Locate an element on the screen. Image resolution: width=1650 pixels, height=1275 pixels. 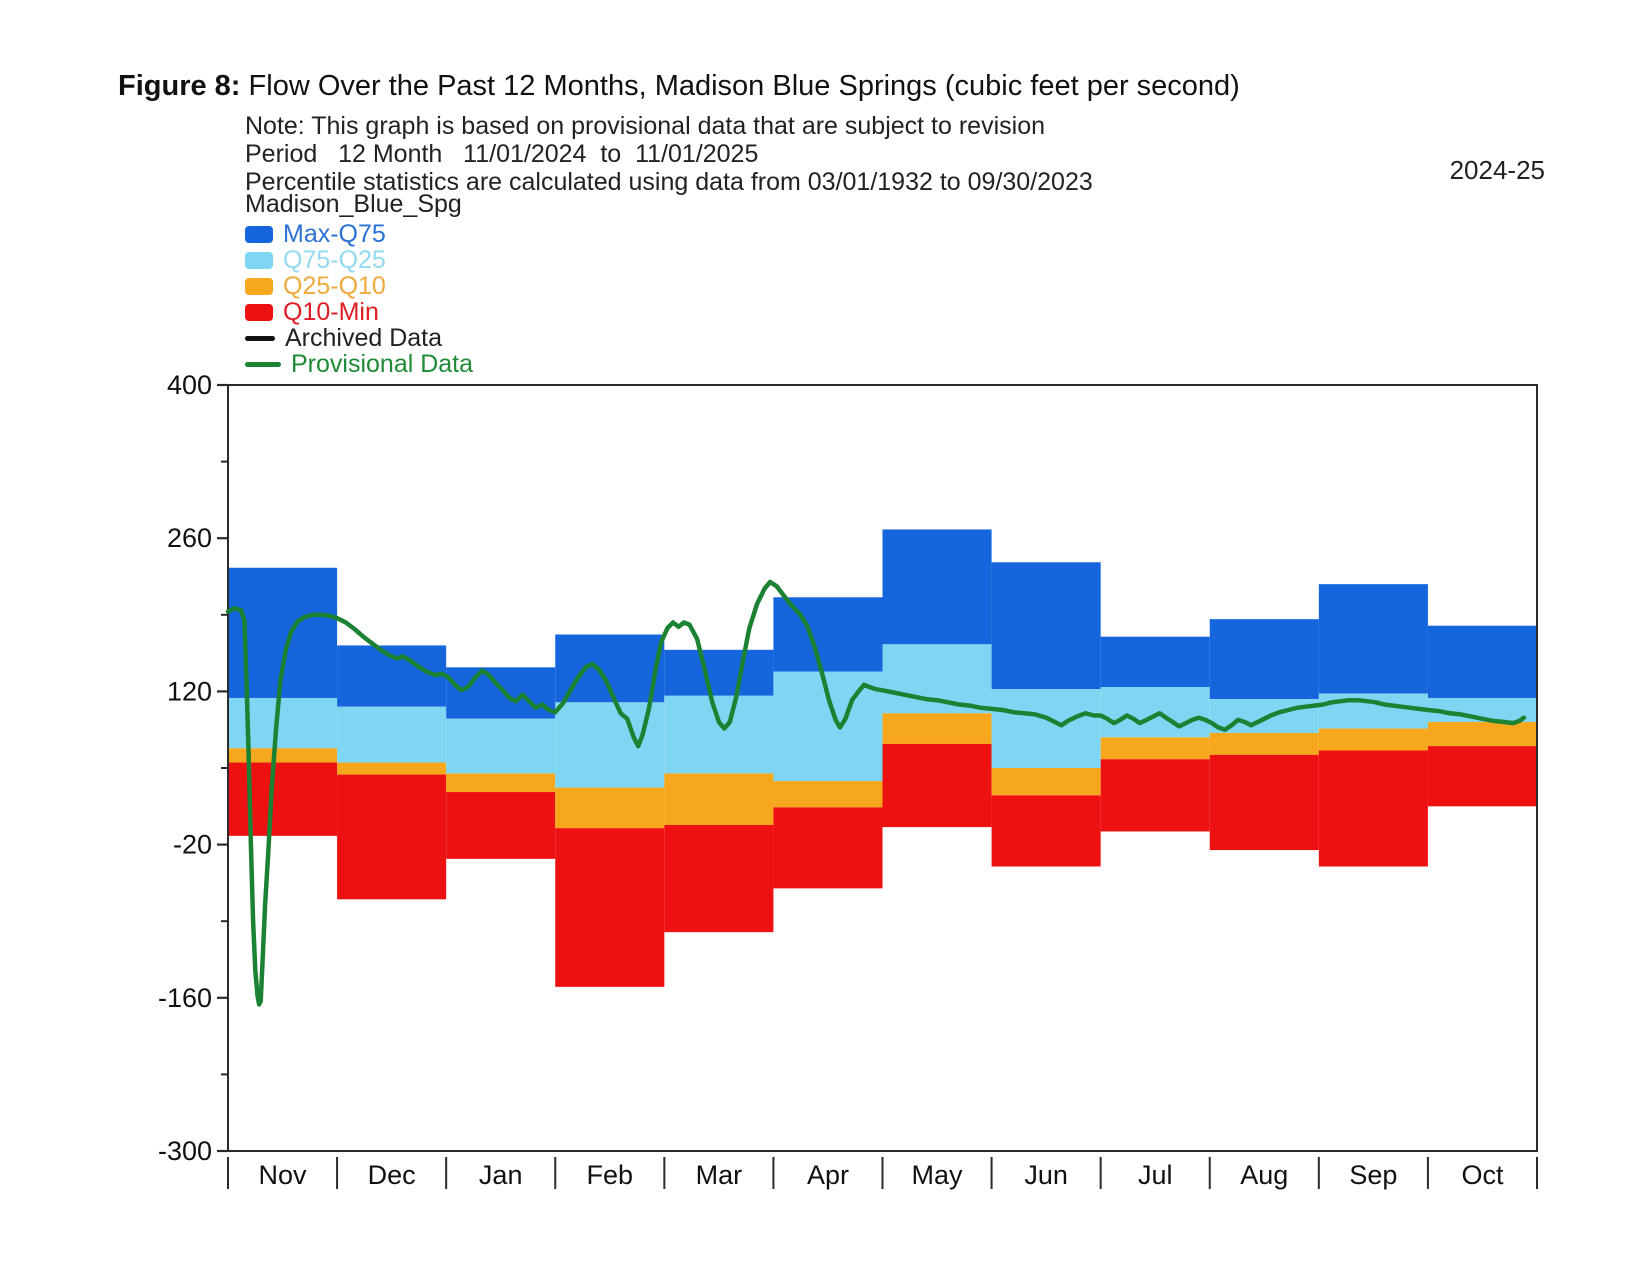
legend-item-archived-data: Archived Data is located at coordinates (359, 337).